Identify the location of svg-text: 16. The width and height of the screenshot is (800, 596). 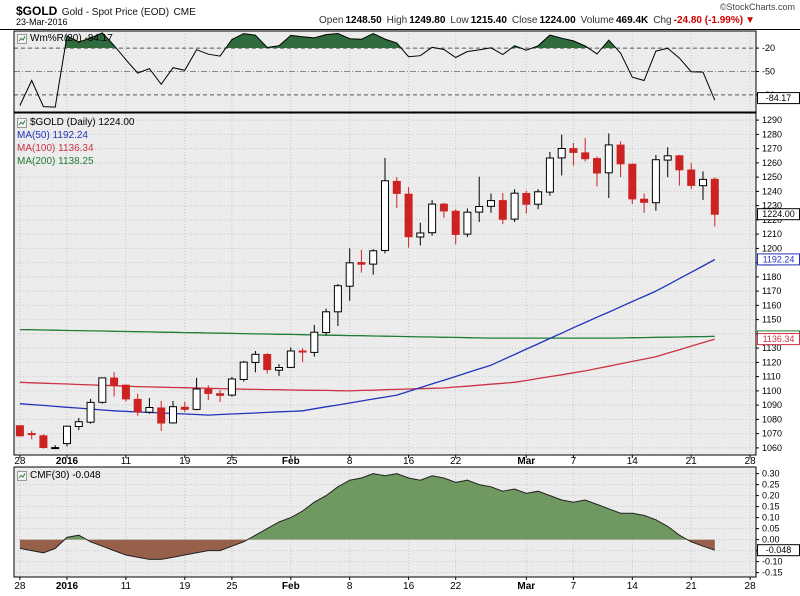
(409, 461).